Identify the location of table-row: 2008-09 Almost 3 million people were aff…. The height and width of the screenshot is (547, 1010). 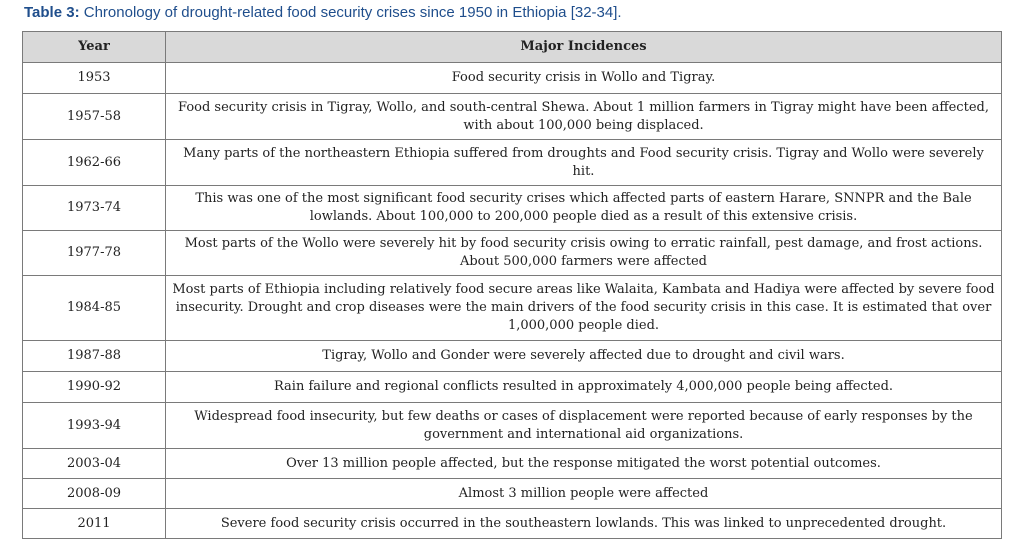
(512, 493).